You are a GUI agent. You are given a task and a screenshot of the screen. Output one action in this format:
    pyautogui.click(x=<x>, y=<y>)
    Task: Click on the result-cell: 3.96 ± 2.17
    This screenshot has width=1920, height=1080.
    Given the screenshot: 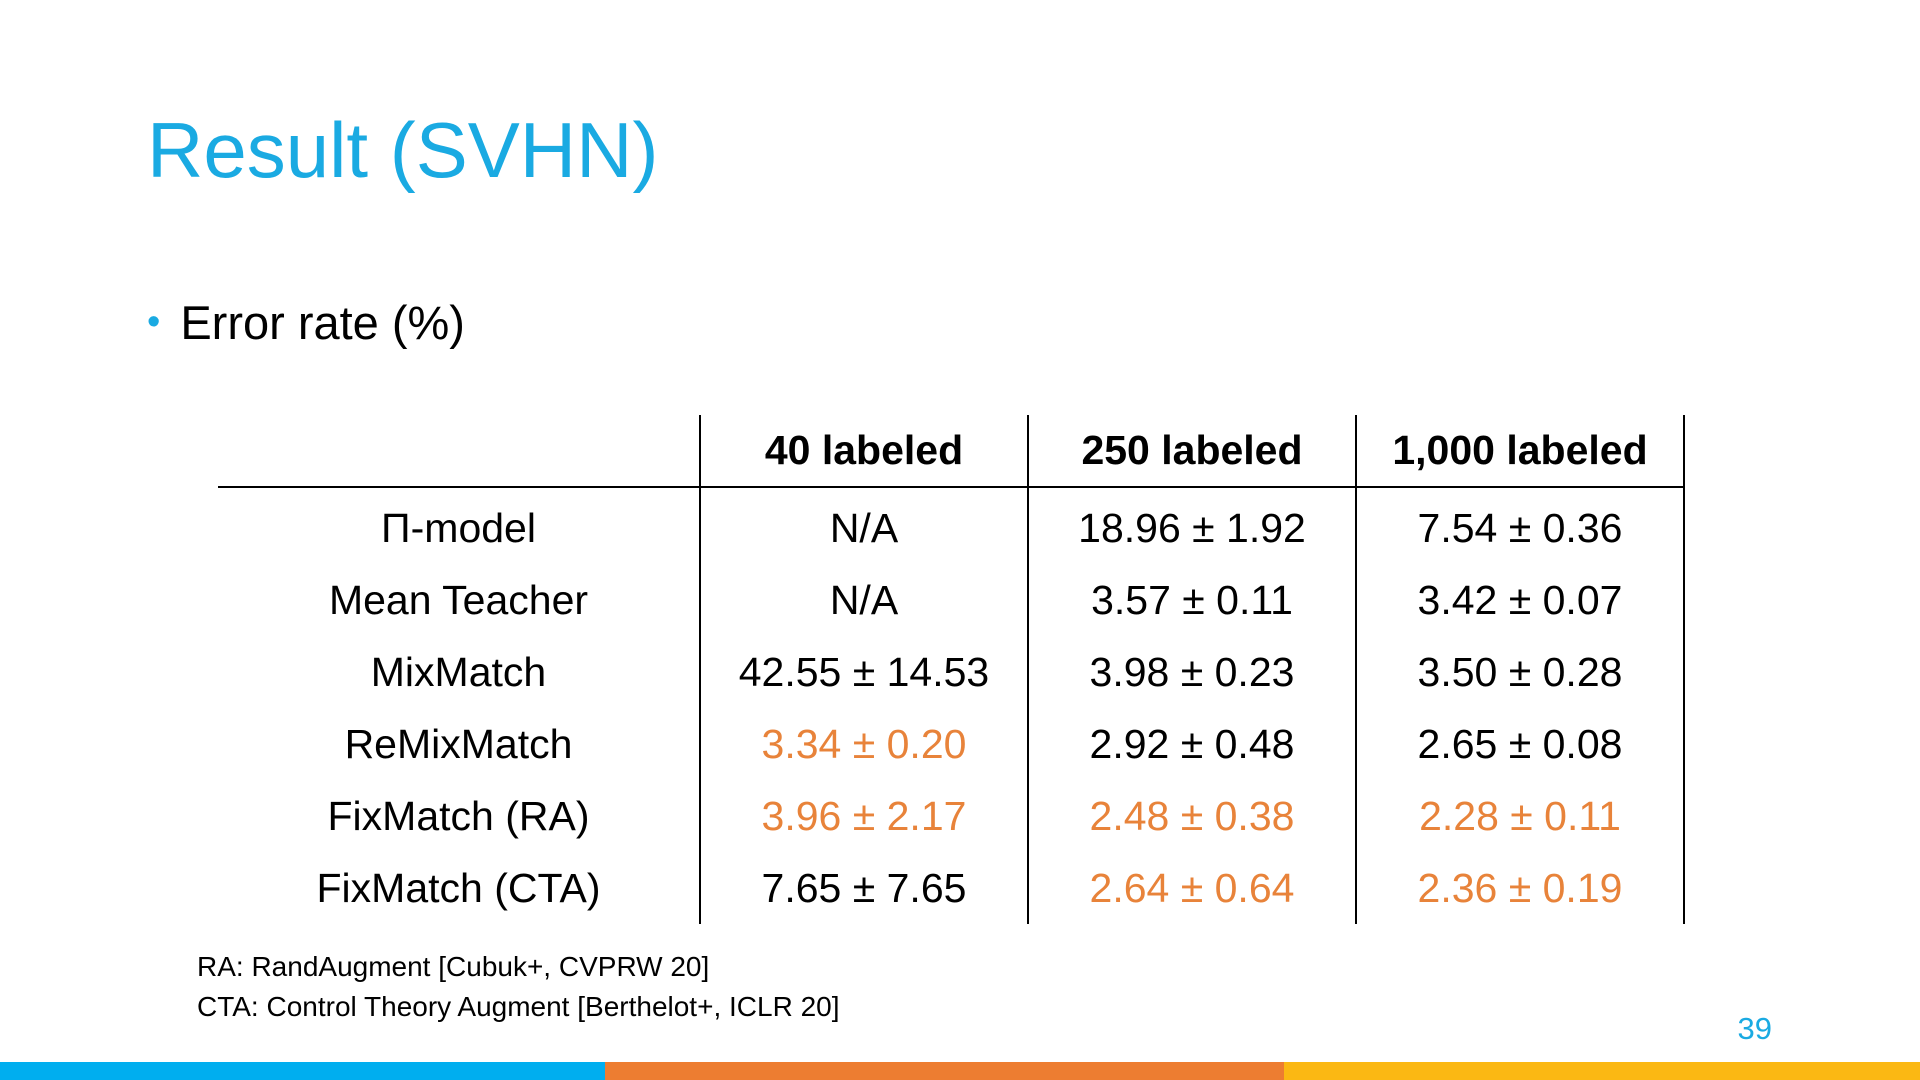 What is the action you would take?
    pyautogui.click(x=863, y=816)
    